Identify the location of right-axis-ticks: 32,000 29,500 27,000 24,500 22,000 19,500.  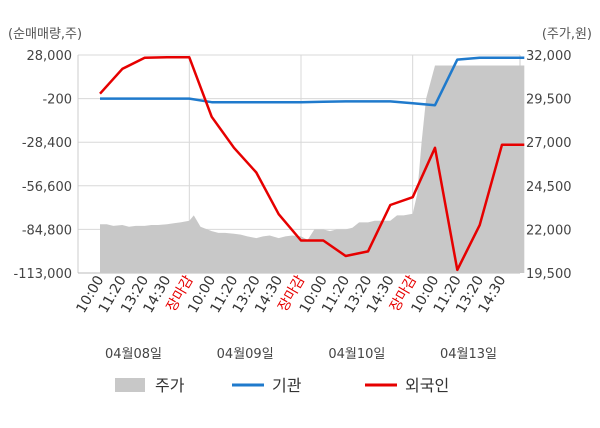
(549, 165).